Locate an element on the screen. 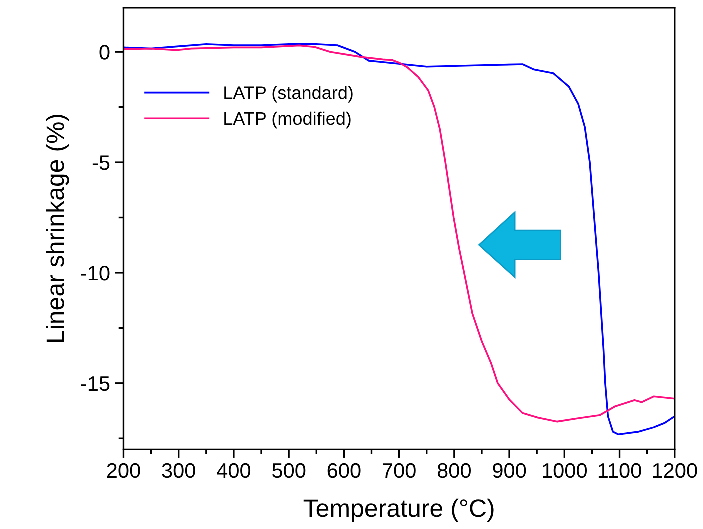 The height and width of the screenshot is (529, 703). x-tick-label: 1200 is located at coordinates (675, 470).